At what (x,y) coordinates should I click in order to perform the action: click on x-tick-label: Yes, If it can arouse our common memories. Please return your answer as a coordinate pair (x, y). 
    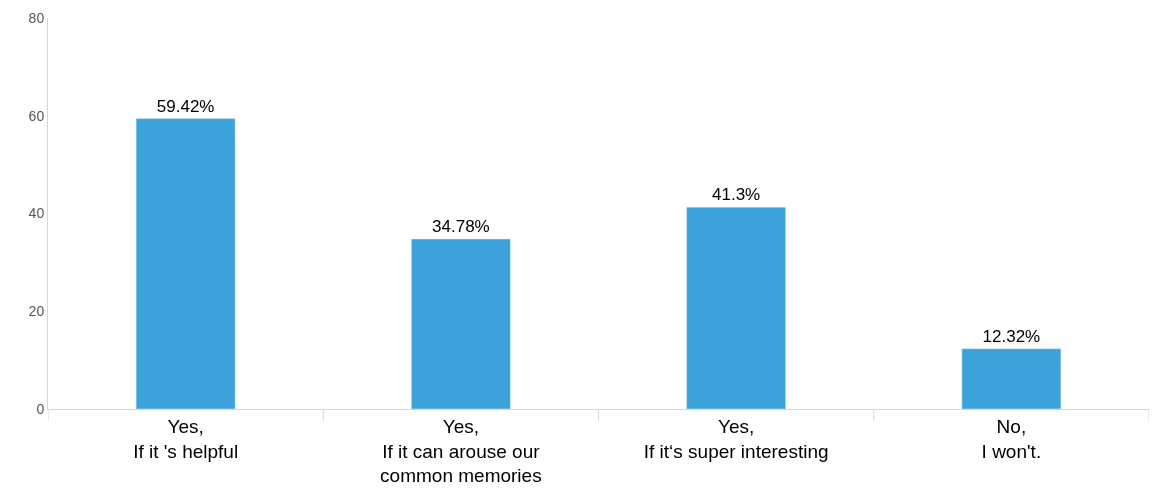
    Looking at the image, I should click on (461, 451).